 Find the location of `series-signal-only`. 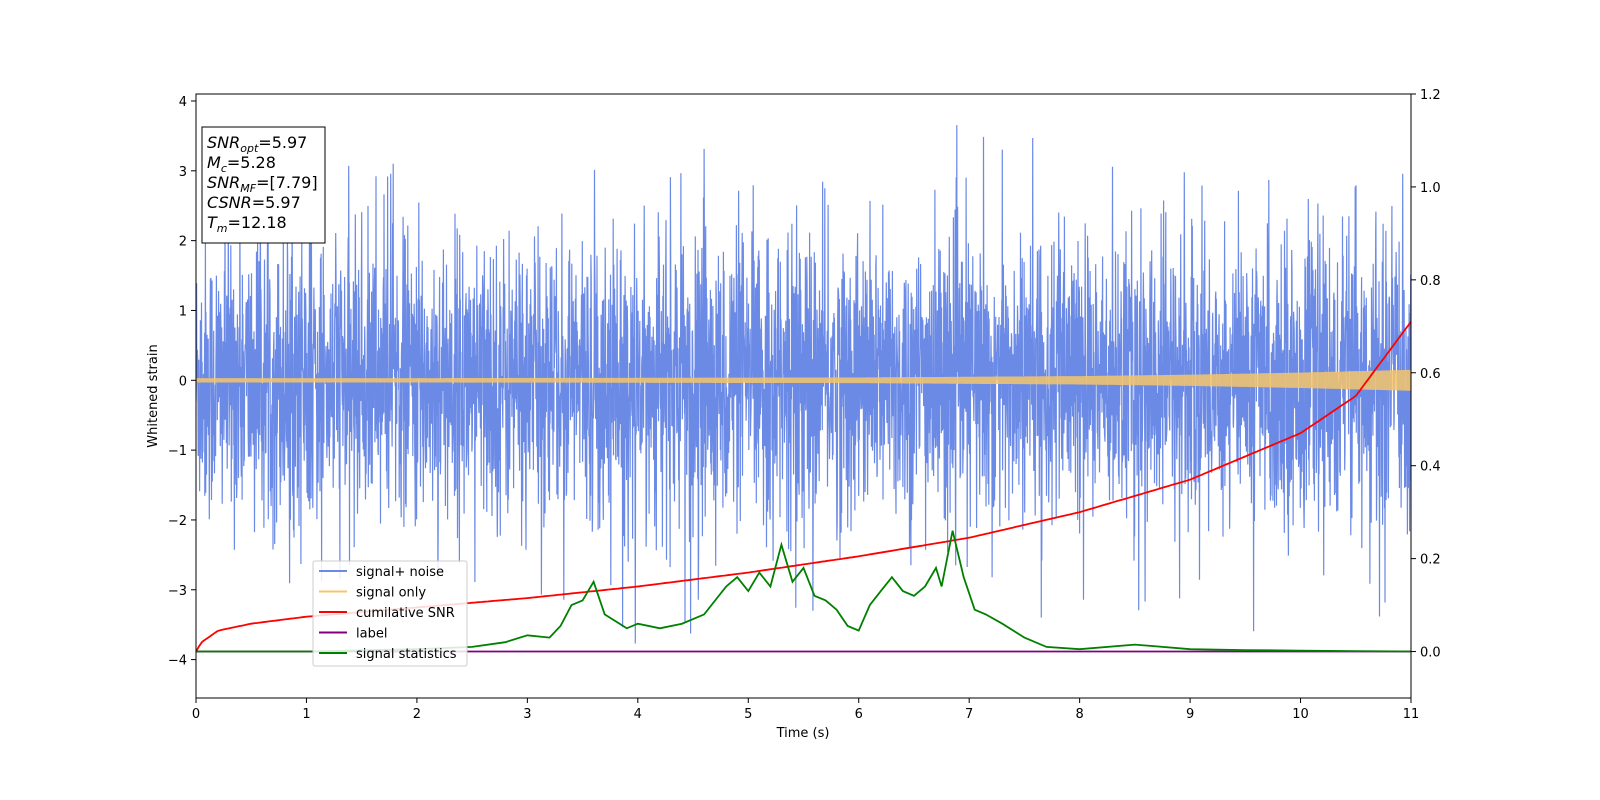

series-signal-only is located at coordinates (803, 380).